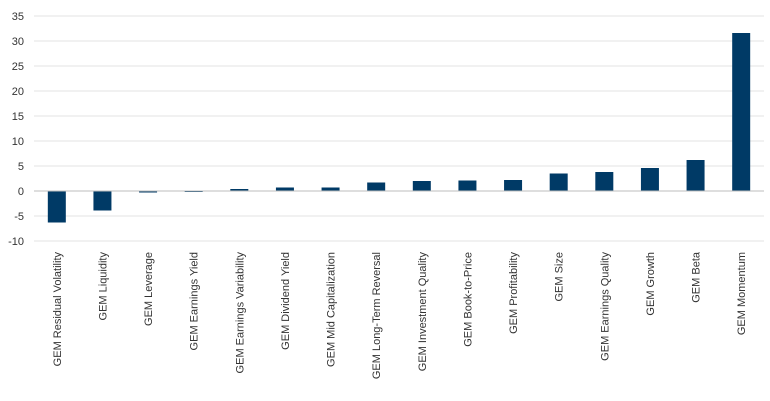 This screenshot has width=770, height=401. I want to click on y-tick-label: 35, so click(18, 17).